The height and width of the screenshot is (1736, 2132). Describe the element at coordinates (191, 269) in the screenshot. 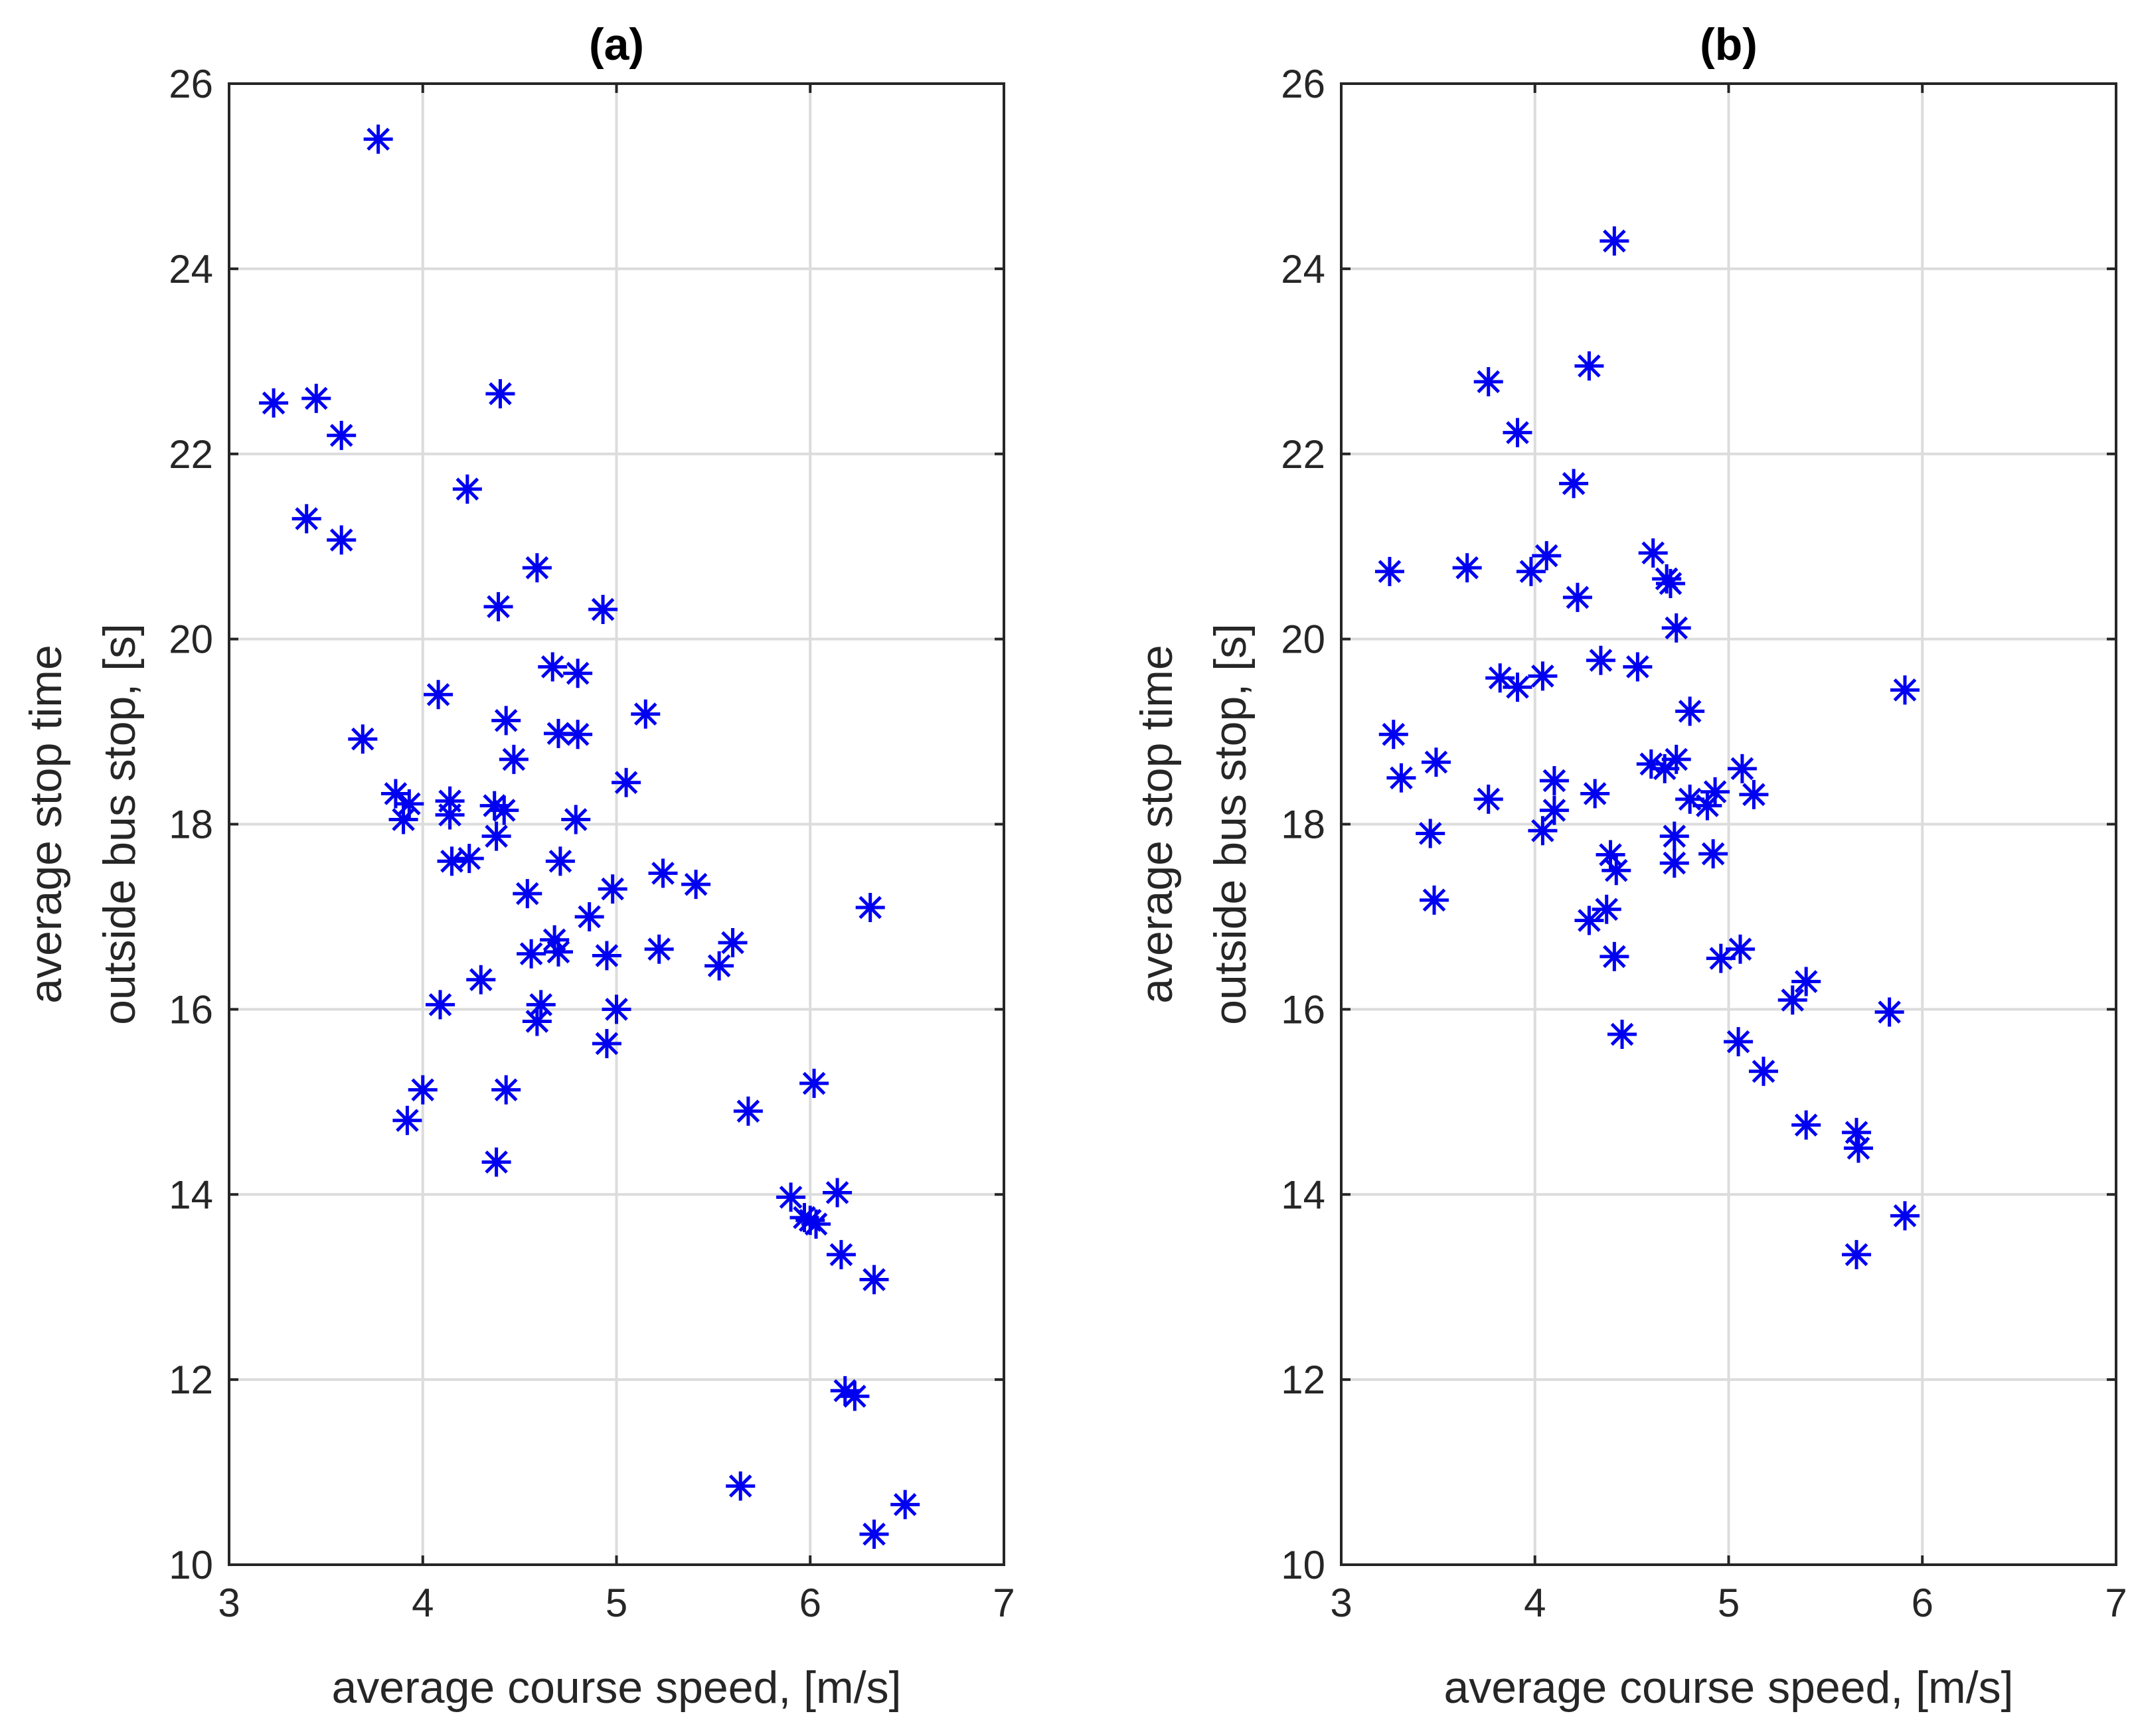

I see `y-tick-label-a-7: 24` at that location.